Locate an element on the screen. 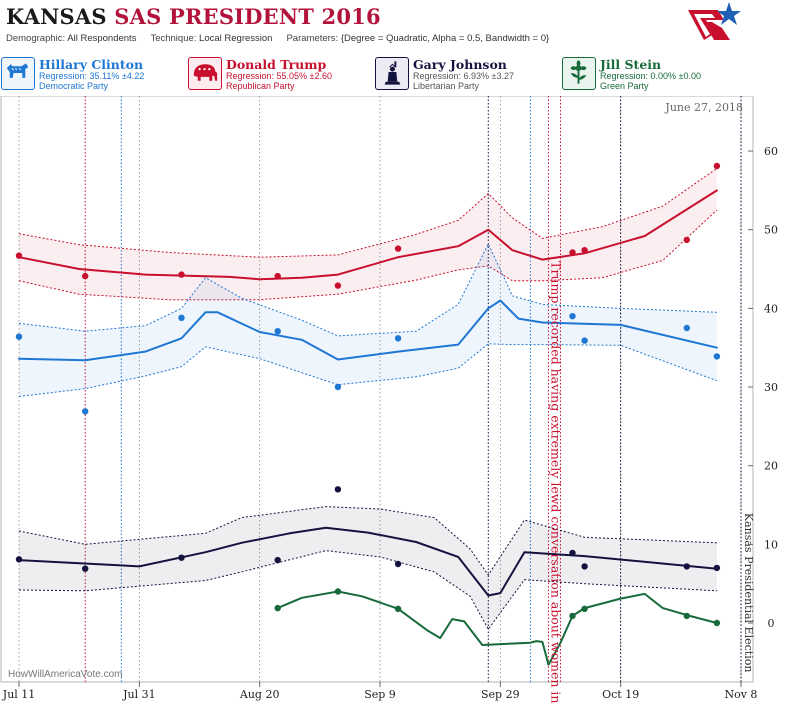  candidate-party: Libertarian Party is located at coordinates (446, 86).